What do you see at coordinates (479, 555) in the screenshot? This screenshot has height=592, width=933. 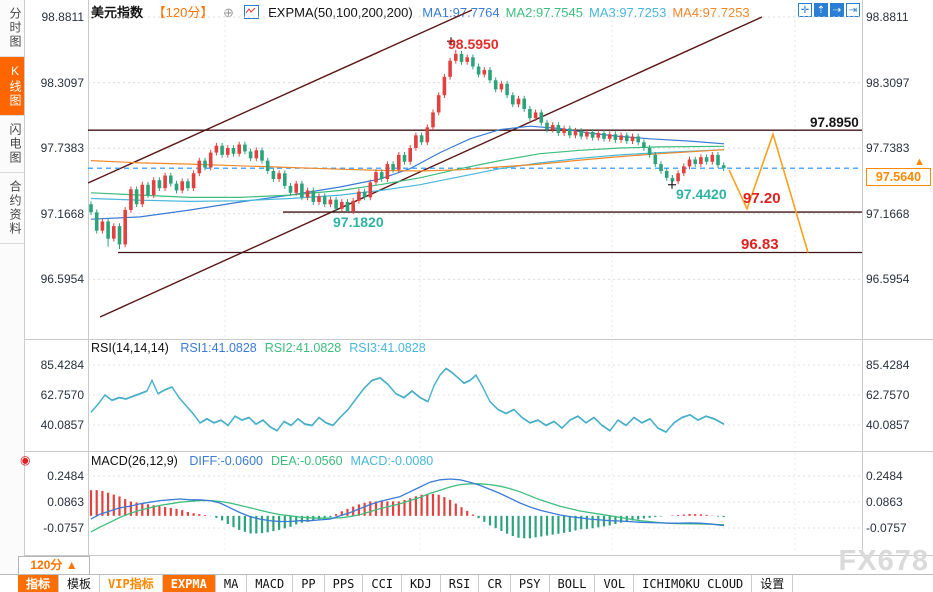 I see `xaxis-separator` at bounding box center [479, 555].